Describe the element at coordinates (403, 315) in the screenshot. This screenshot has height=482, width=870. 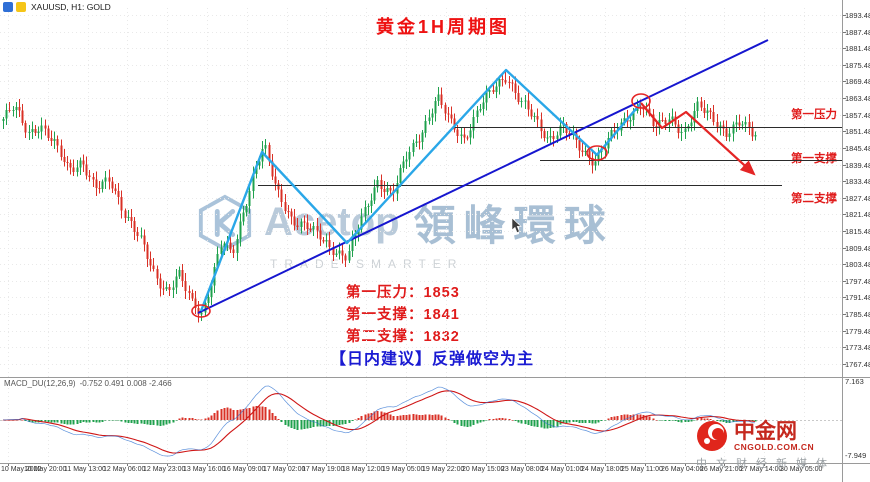
I see `annotation-support1: 第一支撑：1841` at that location.